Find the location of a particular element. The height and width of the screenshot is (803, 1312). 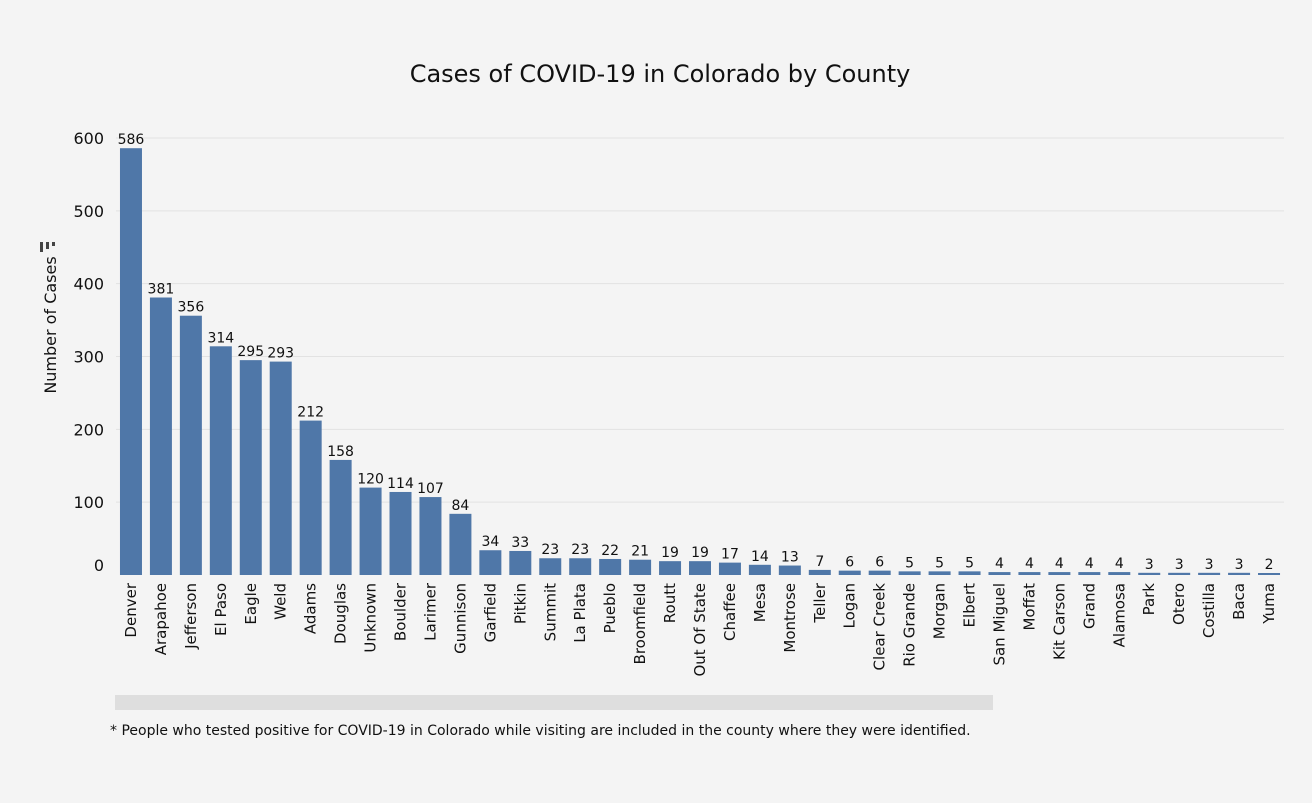

x-category-label: Douglas is located at coordinates (341, 613).